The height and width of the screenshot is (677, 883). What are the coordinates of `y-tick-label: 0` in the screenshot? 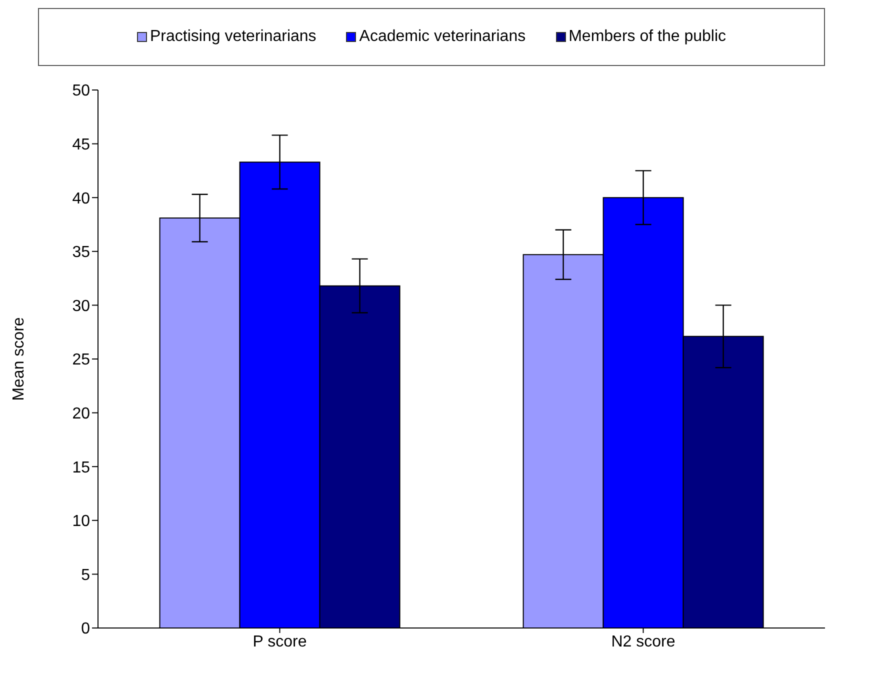 It's located at (85, 629).